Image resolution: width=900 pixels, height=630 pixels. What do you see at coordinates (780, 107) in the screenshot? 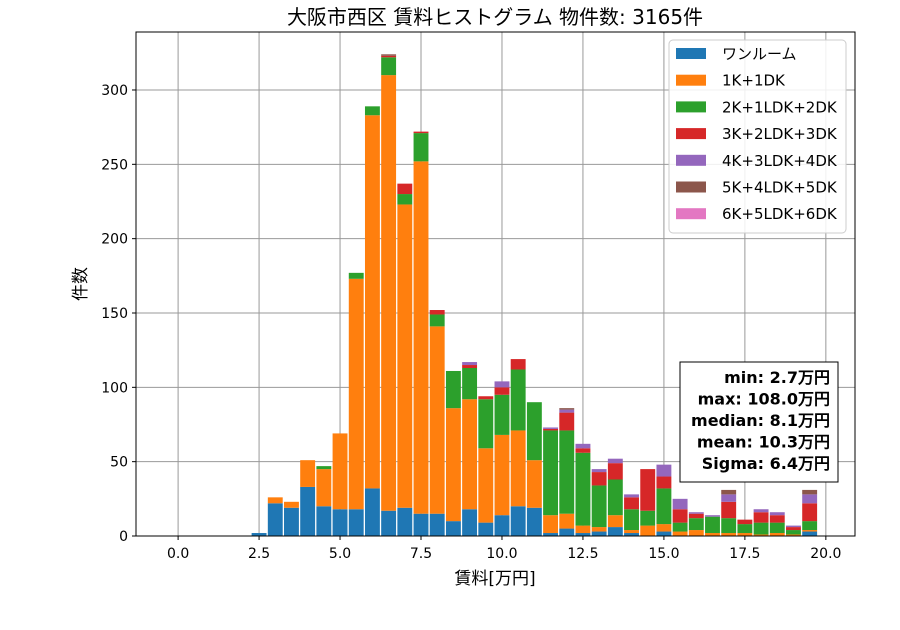
I see `legend-label: 2K+1LDK+2DK` at bounding box center [780, 107].